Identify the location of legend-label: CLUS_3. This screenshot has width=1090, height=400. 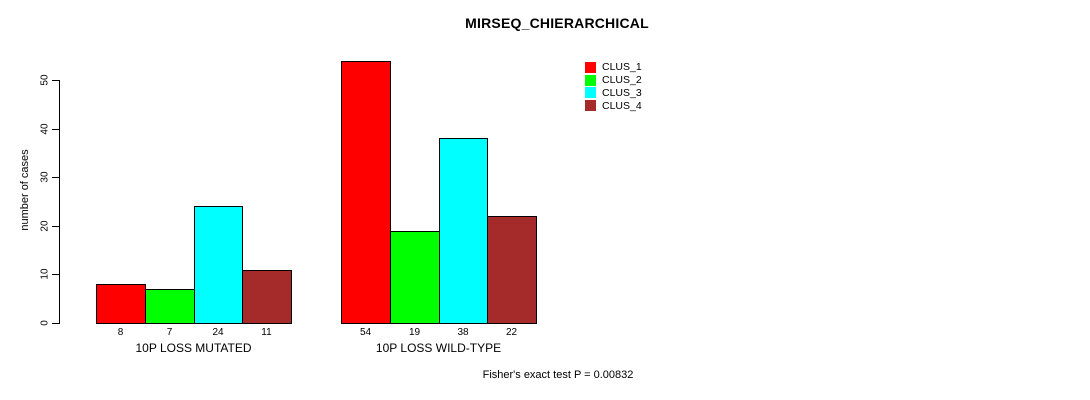
(622, 92).